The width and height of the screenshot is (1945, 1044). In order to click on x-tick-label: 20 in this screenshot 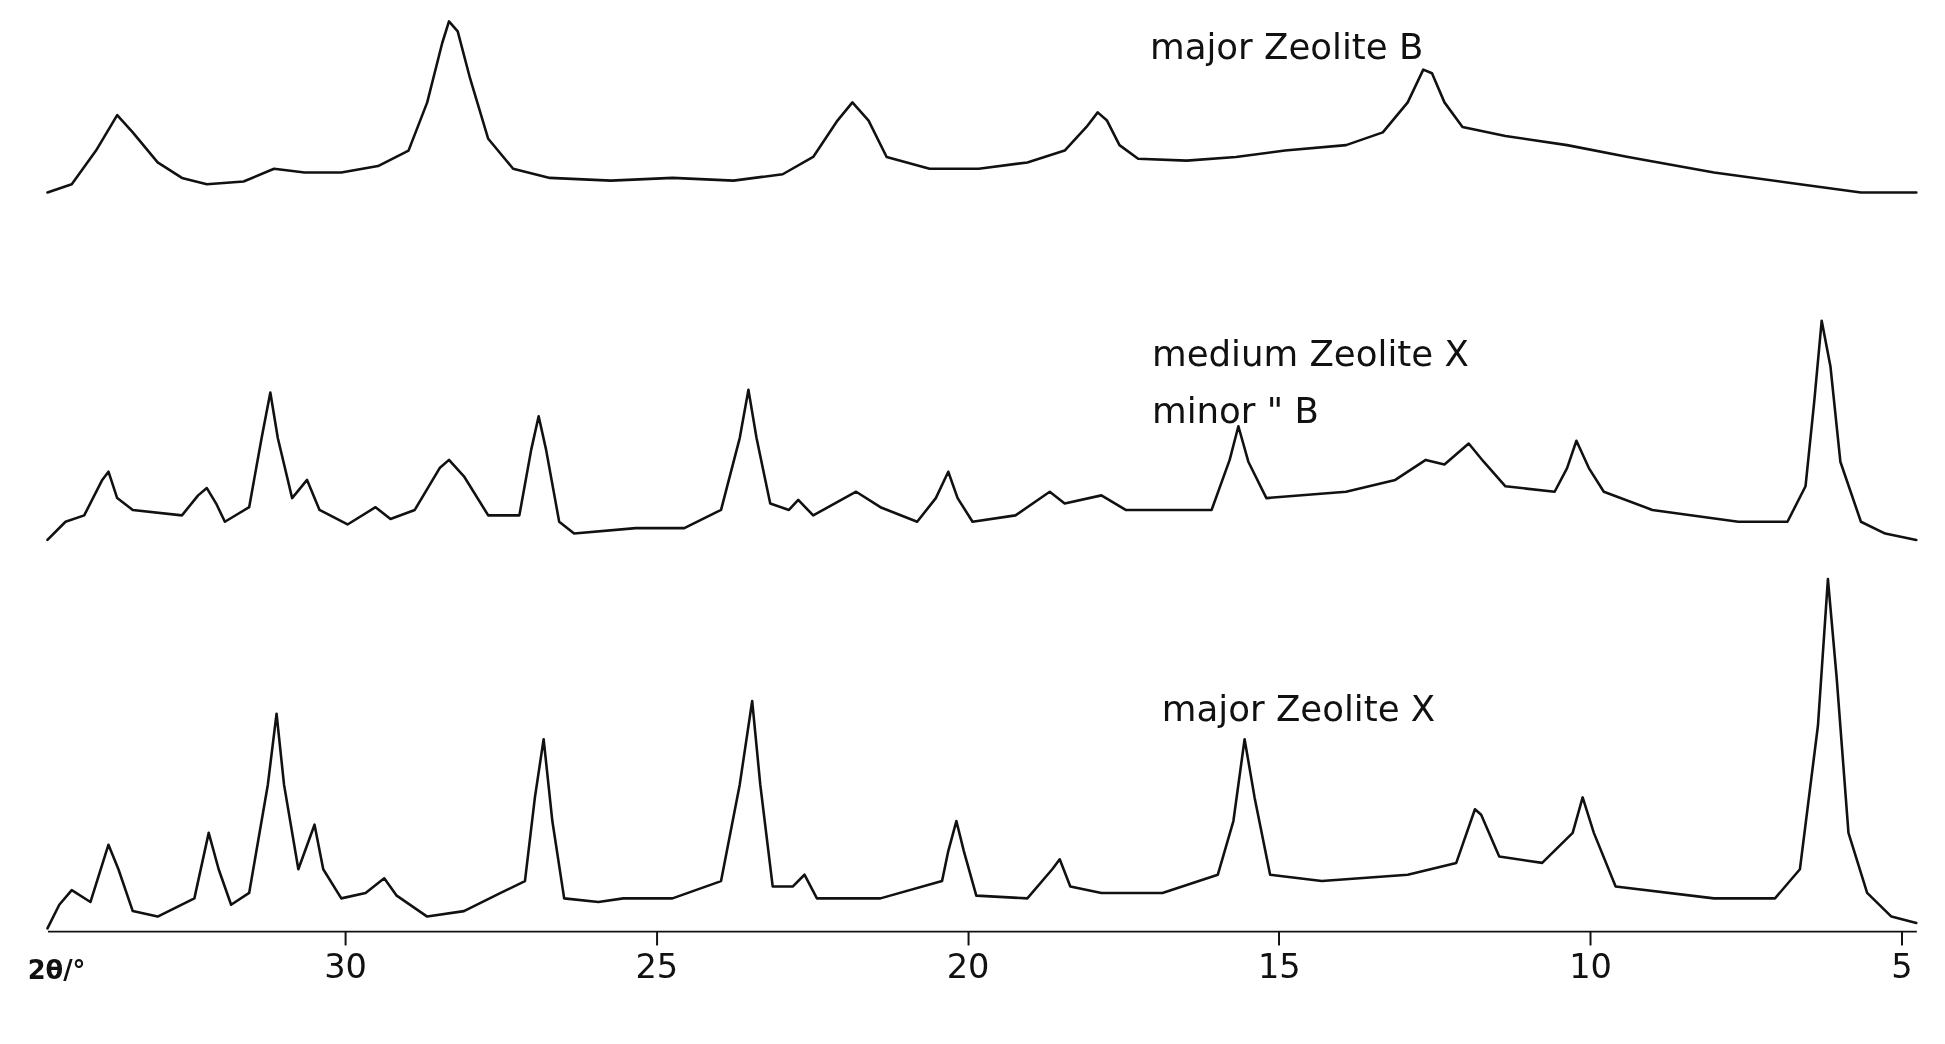, I will do `click(968, 967)`.